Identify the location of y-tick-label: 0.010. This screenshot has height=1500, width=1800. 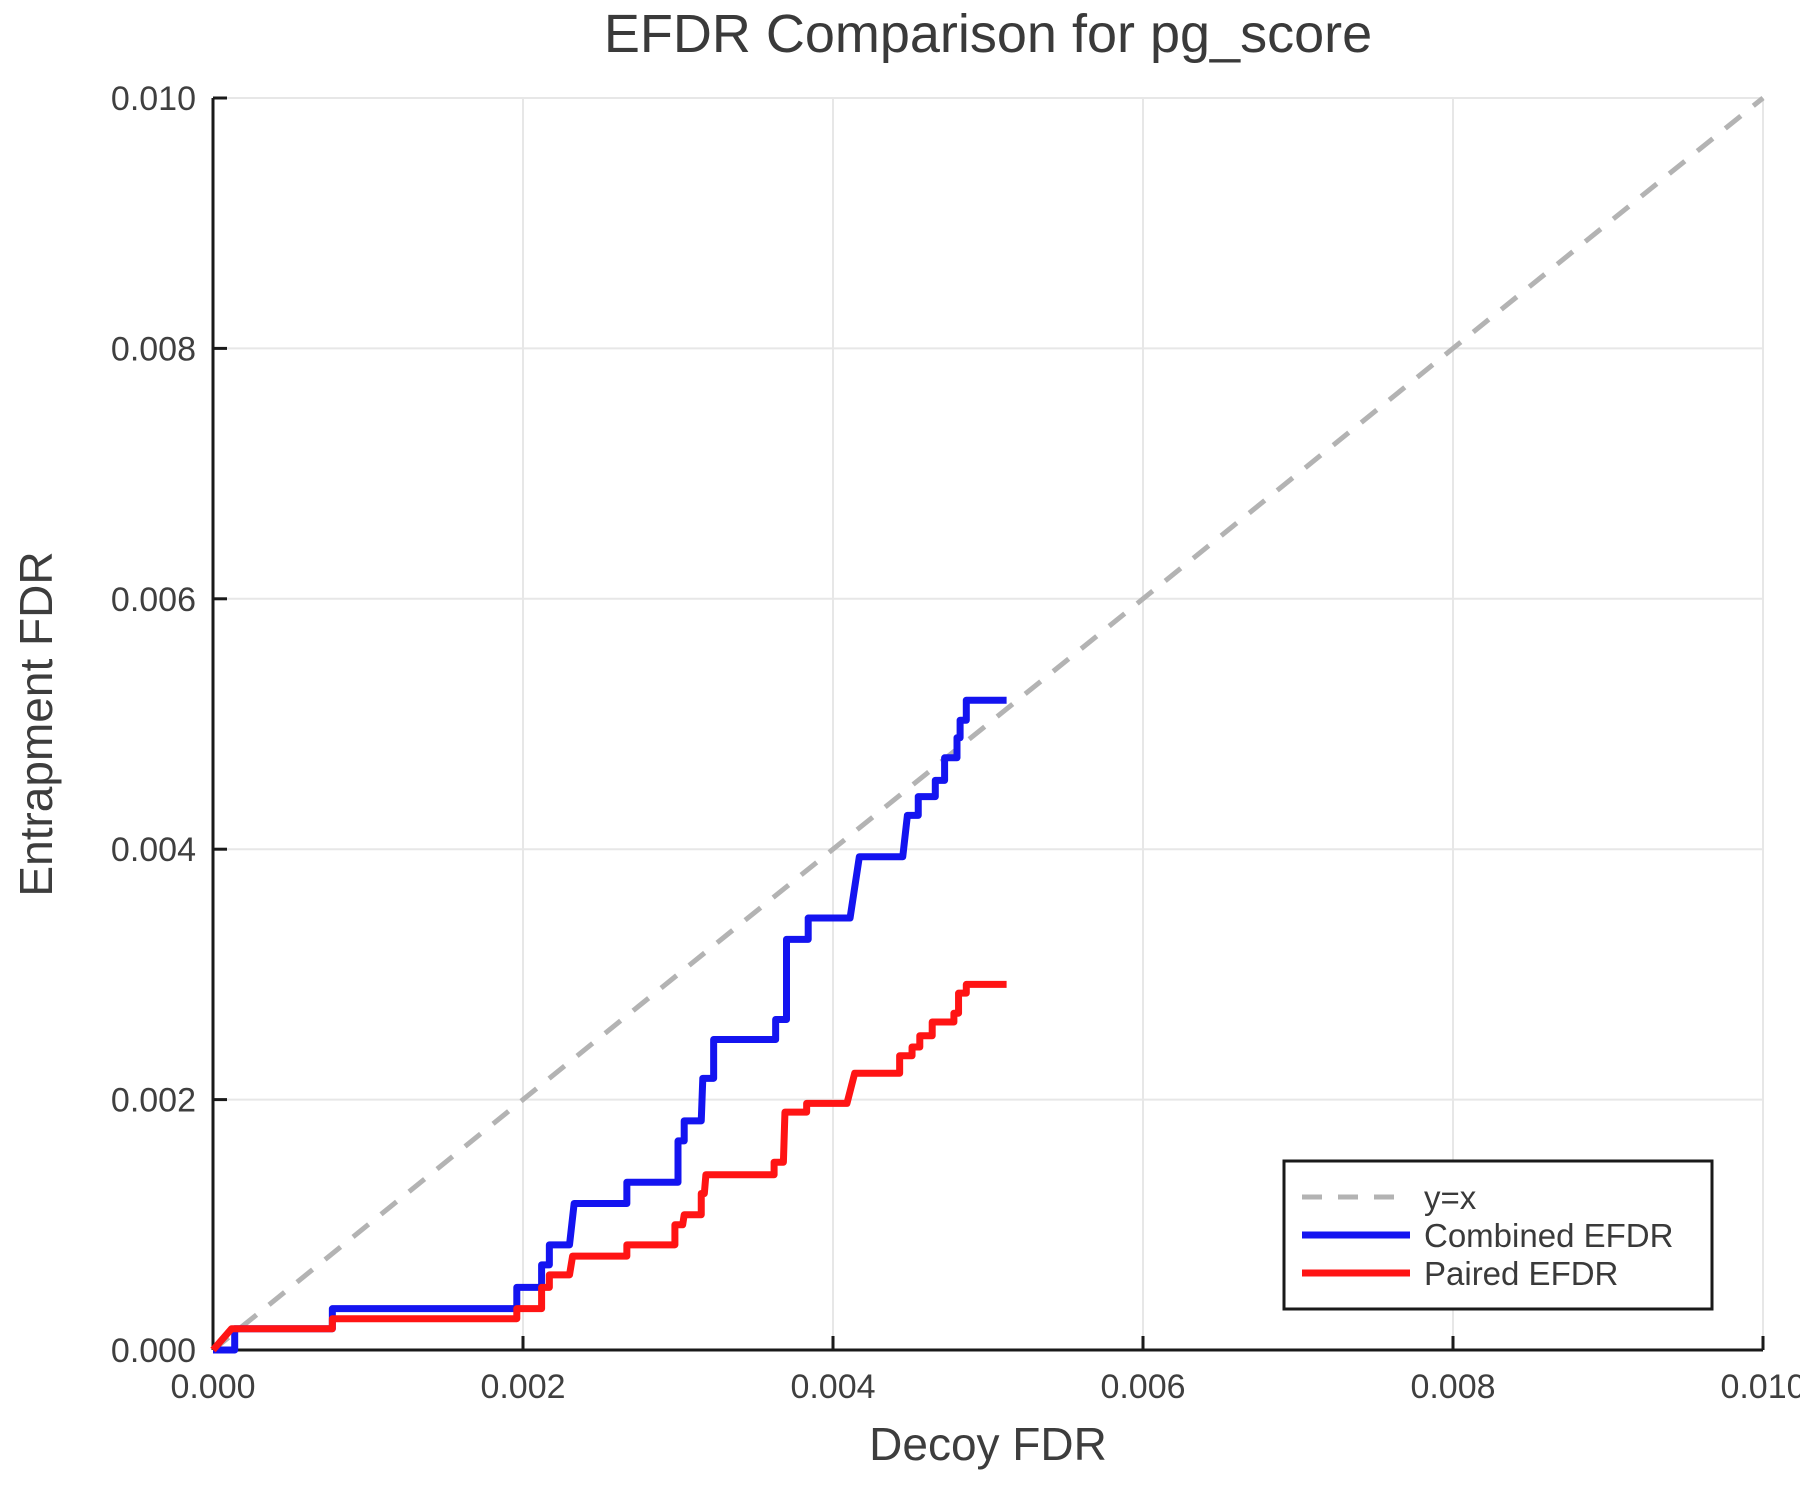
(153, 99).